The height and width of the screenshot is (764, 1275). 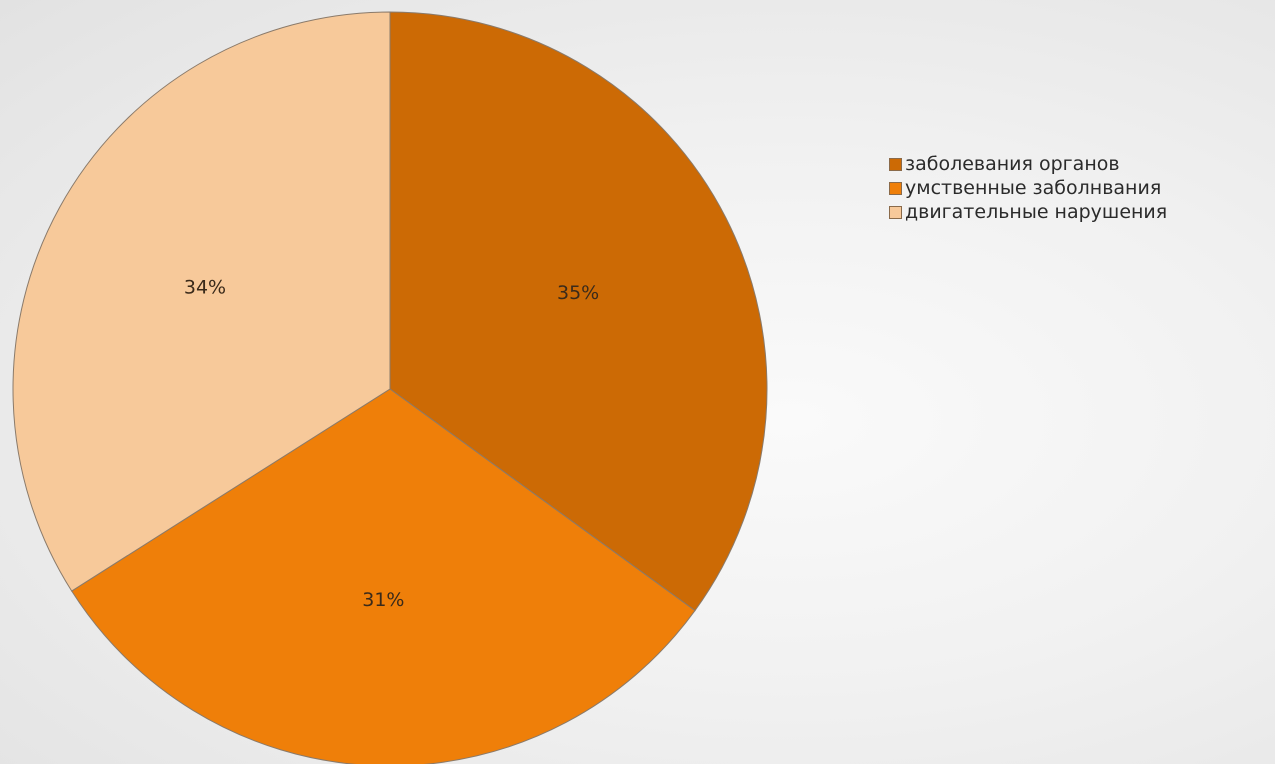 What do you see at coordinates (1036, 212) in the screenshot?
I see `legend-label: двигательные нарушения` at bounding box center [1036, 212].